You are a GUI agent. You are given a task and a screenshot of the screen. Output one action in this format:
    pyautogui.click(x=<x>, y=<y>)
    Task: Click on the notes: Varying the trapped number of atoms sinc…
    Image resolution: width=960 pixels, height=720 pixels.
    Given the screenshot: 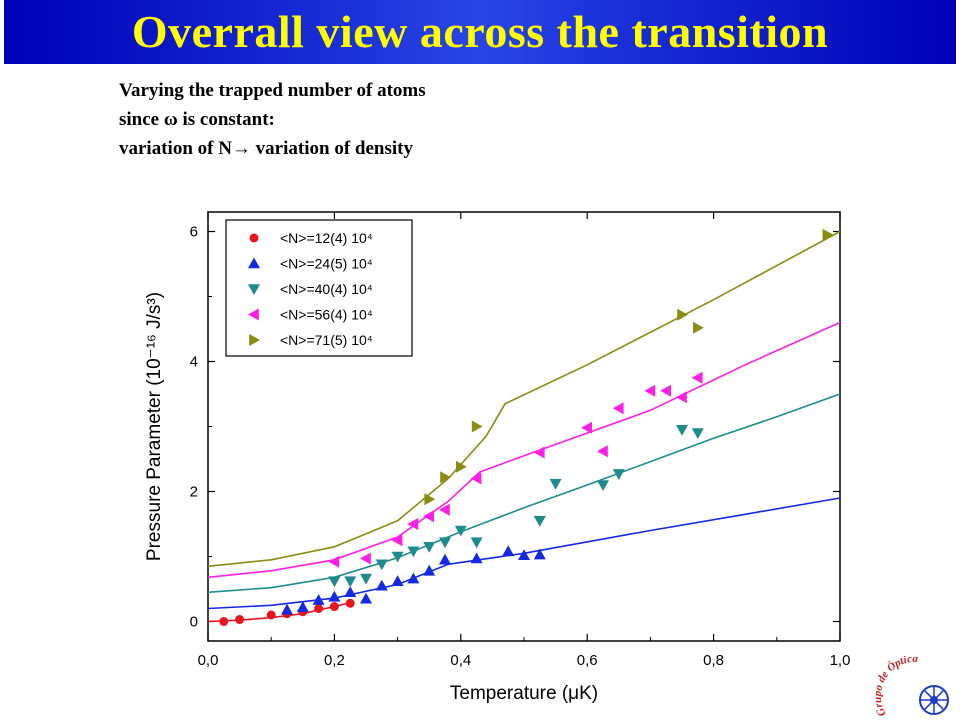 What is the action you would take?
    pyautogui.click(x=272, y=119)
    